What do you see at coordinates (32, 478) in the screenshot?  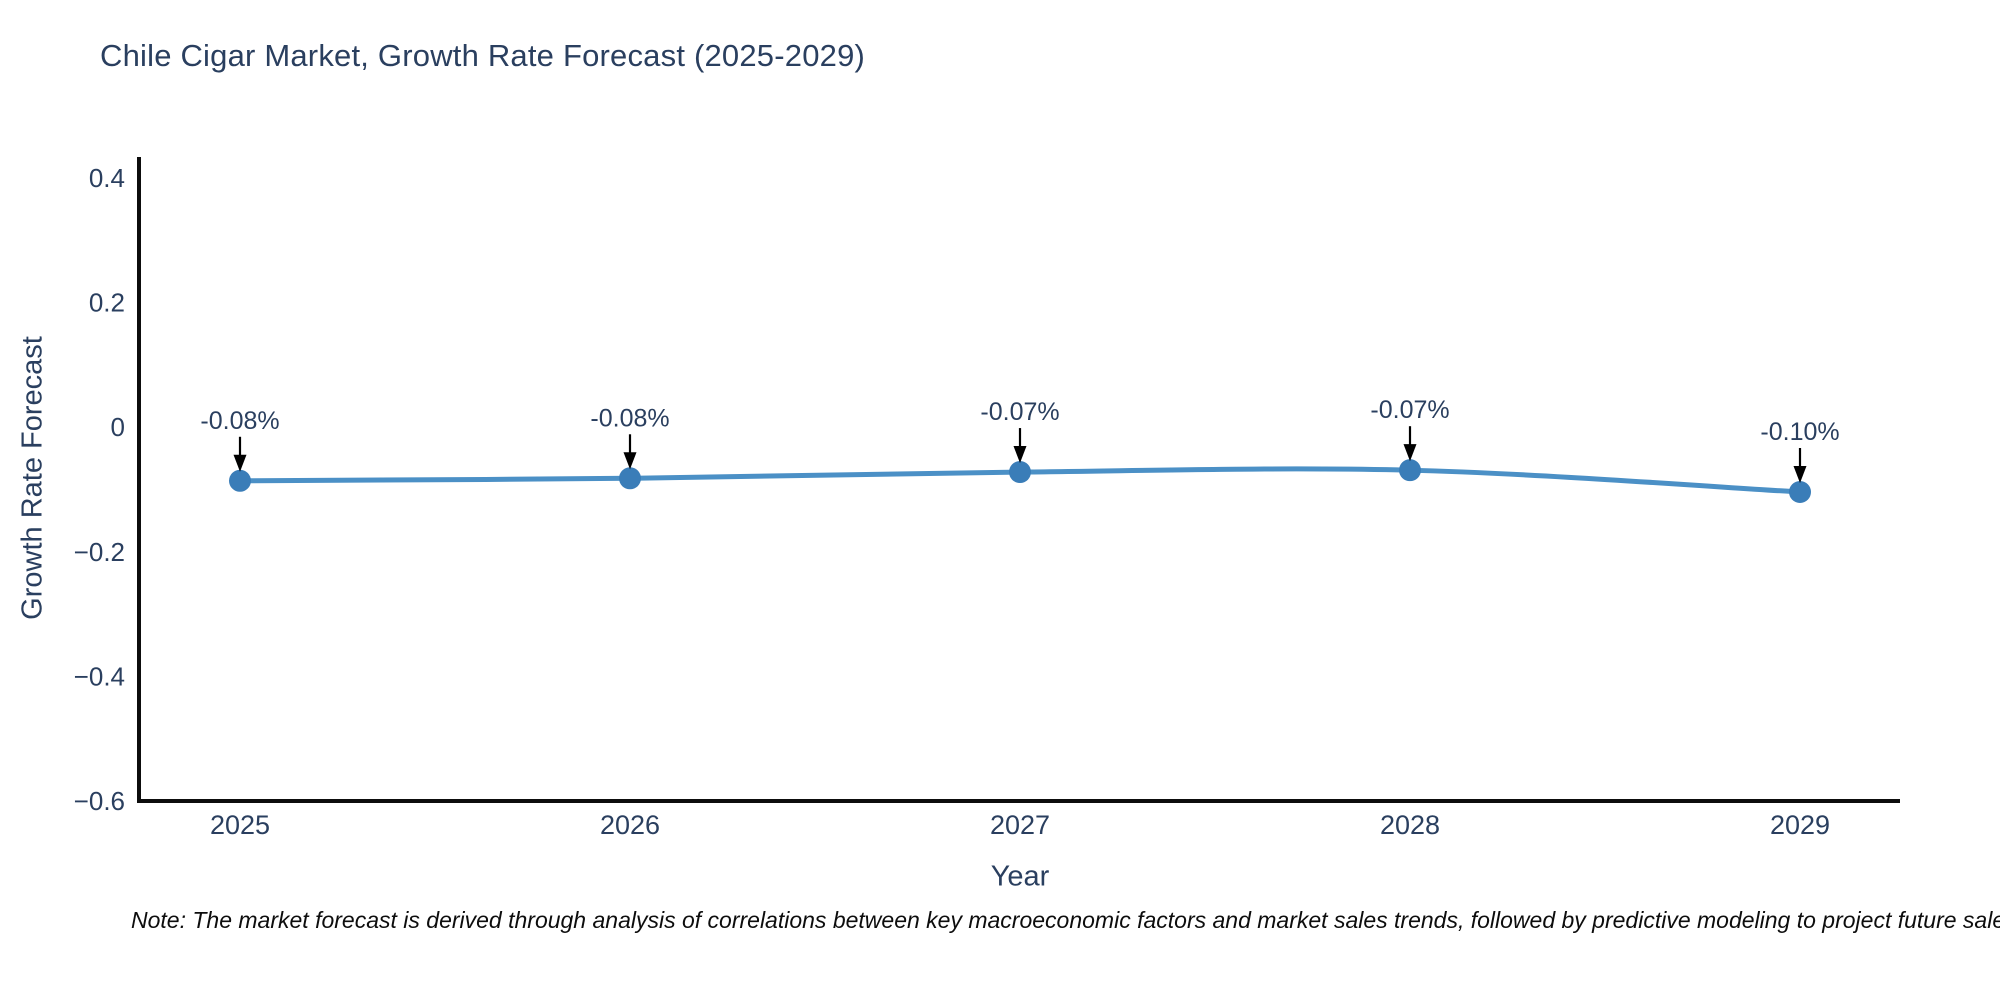 I see `y-axis-title: Growth Rate Forecast` at bounding box center [32, 478].